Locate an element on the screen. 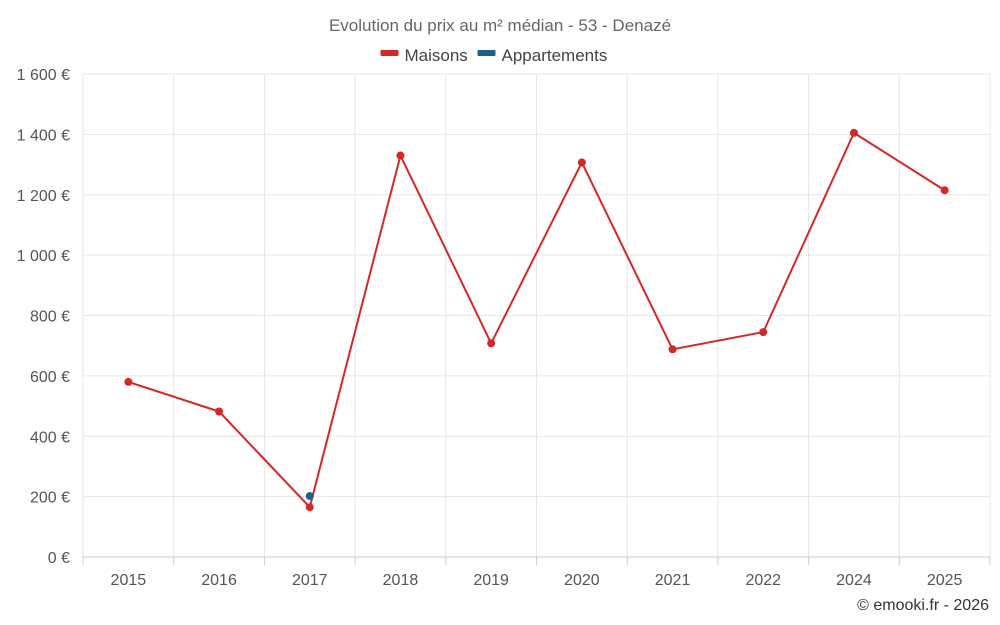 The height and width of the screenshot is (625, 1000). y-tick-label: 0 € is located at coordinates (59, 558).